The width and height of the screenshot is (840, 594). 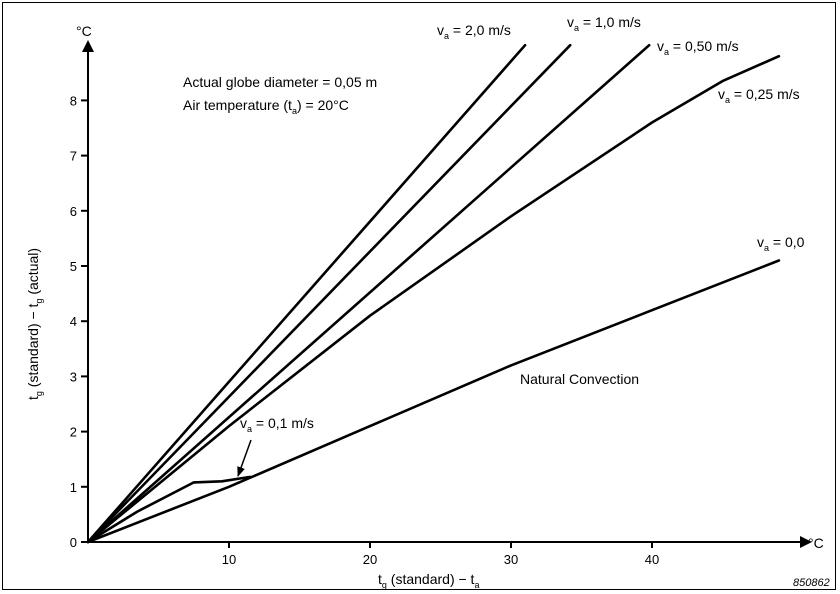 What do you see at coordinates (73, 266) in the screenshot?
I see `y-tick-label: 5` at bounding box center [73, 266].